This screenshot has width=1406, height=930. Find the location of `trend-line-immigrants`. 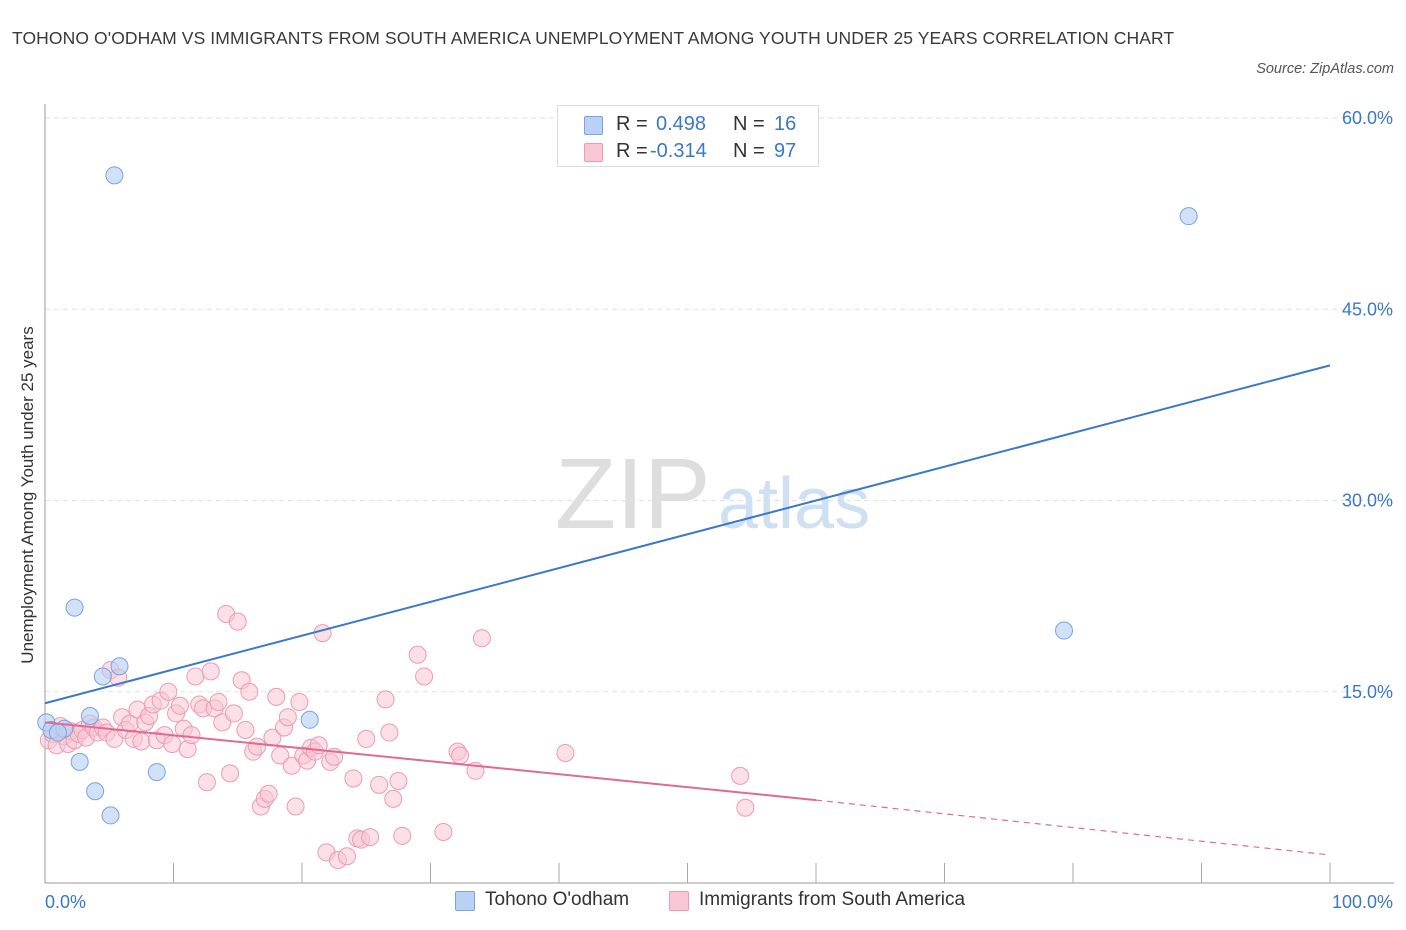

trend-line-immigrants is located at coordinates (430, 761).